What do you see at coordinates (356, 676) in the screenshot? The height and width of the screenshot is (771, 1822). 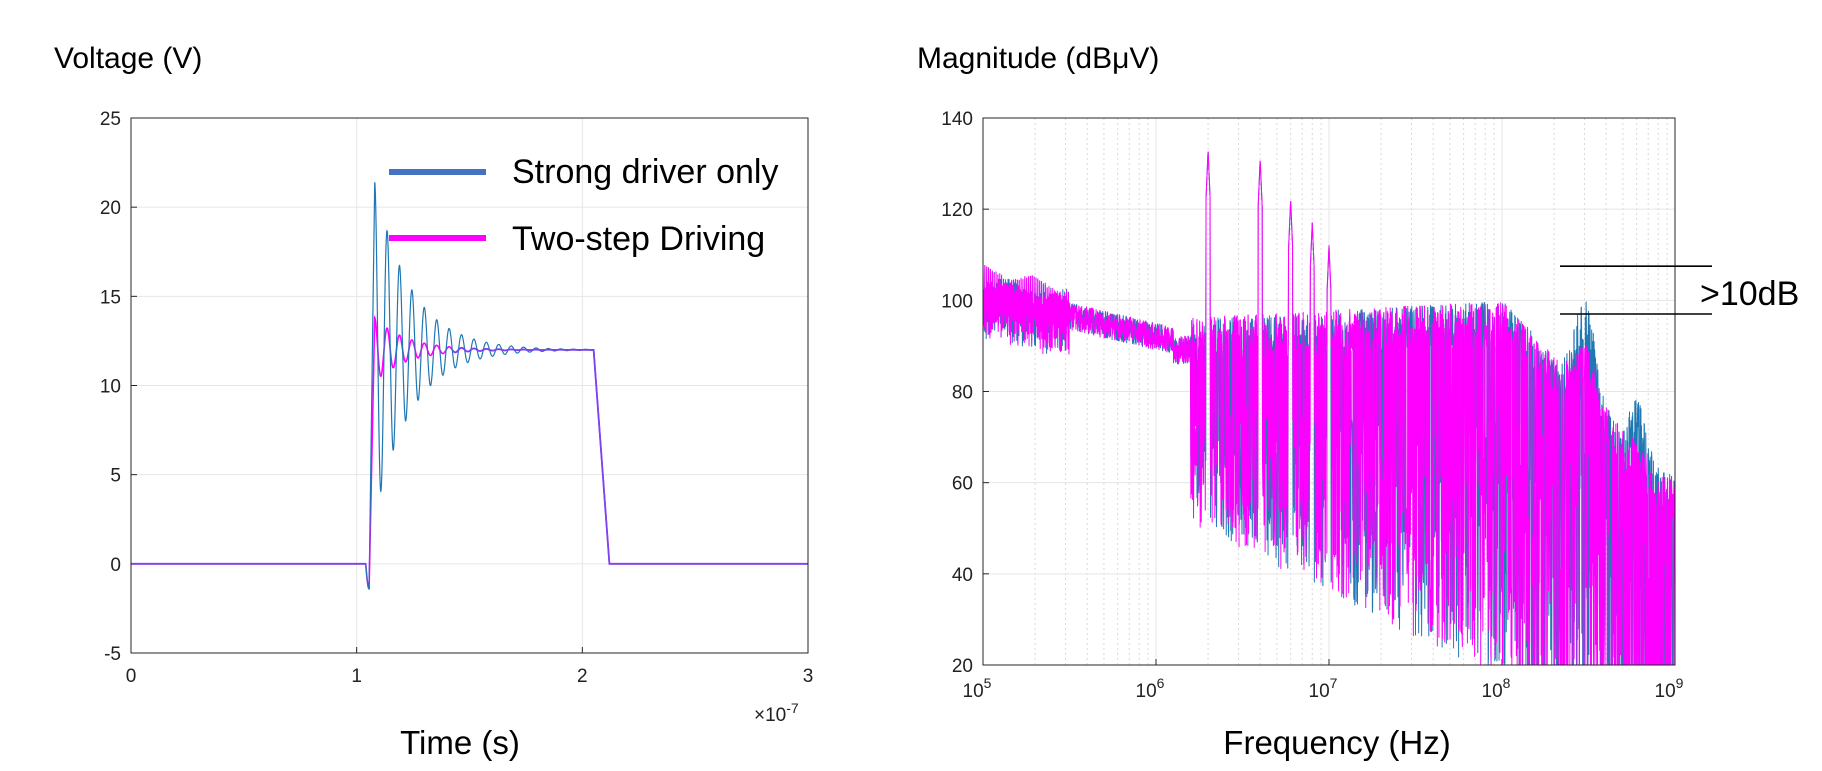 I see `left-x-tick-label: 1` at bounding box center [356, 676].